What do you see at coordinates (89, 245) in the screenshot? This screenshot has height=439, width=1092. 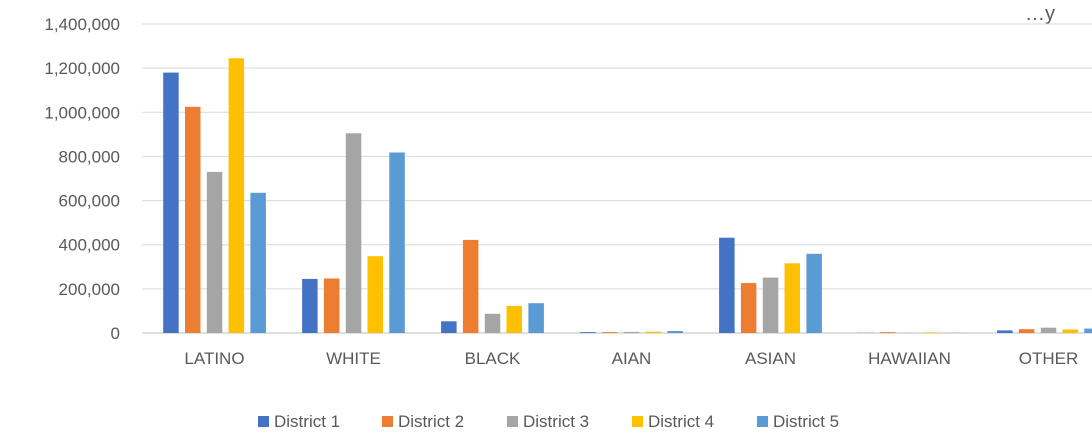 I see `y-tick-label: 400,000` at bounding box center [89, 245].